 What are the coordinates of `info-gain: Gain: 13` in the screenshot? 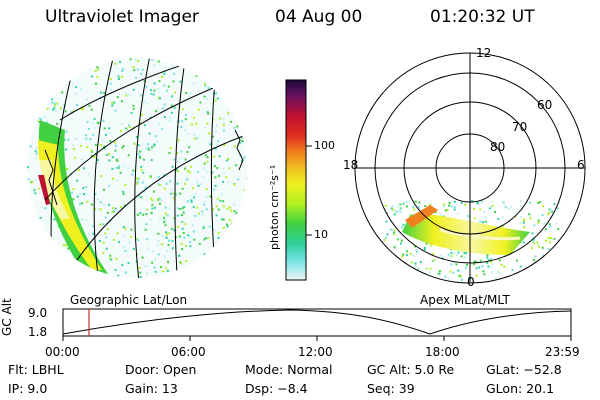 It's located at (151, 388).